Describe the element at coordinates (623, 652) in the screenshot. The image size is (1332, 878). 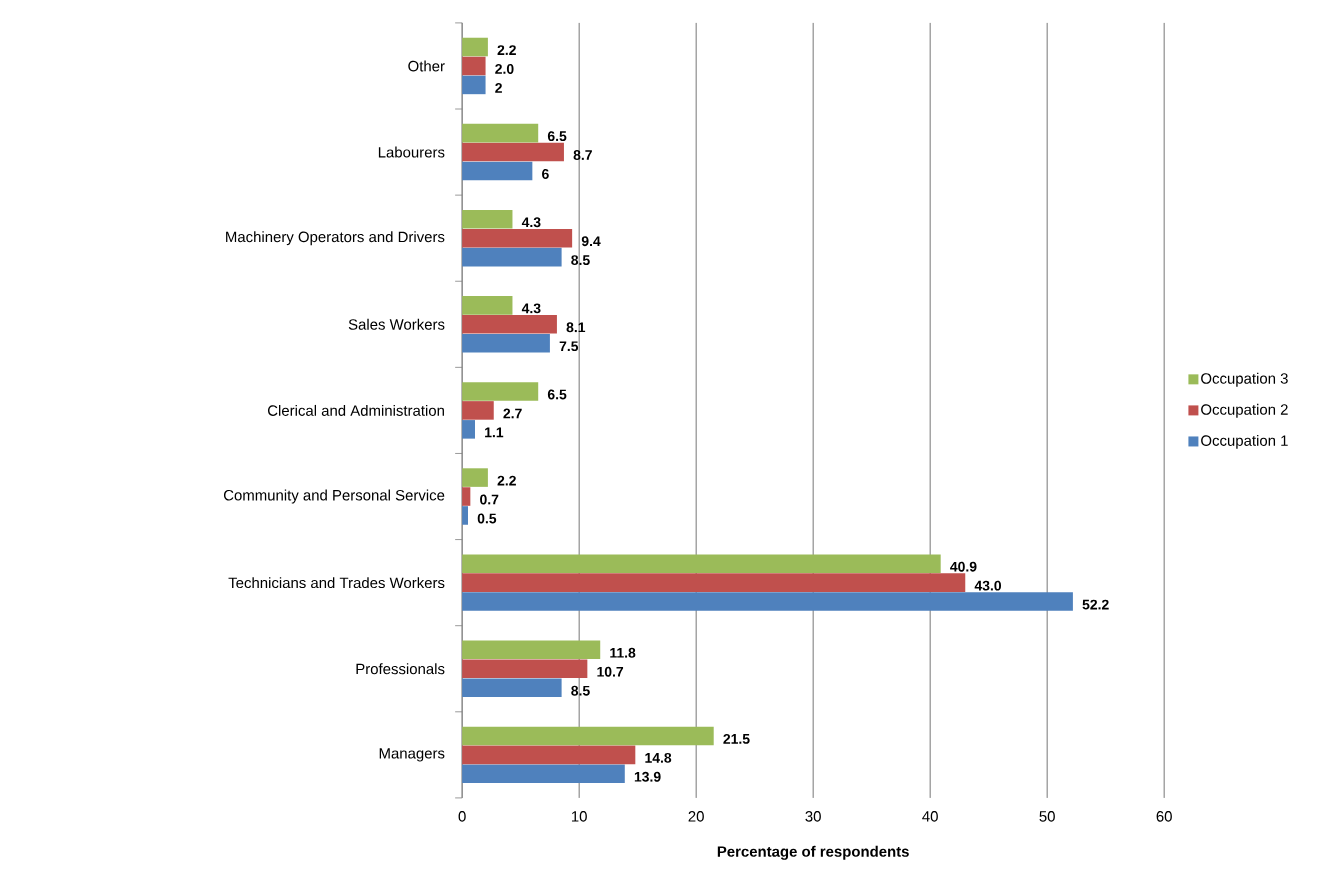
I see `data-label: 11.8` at that location.